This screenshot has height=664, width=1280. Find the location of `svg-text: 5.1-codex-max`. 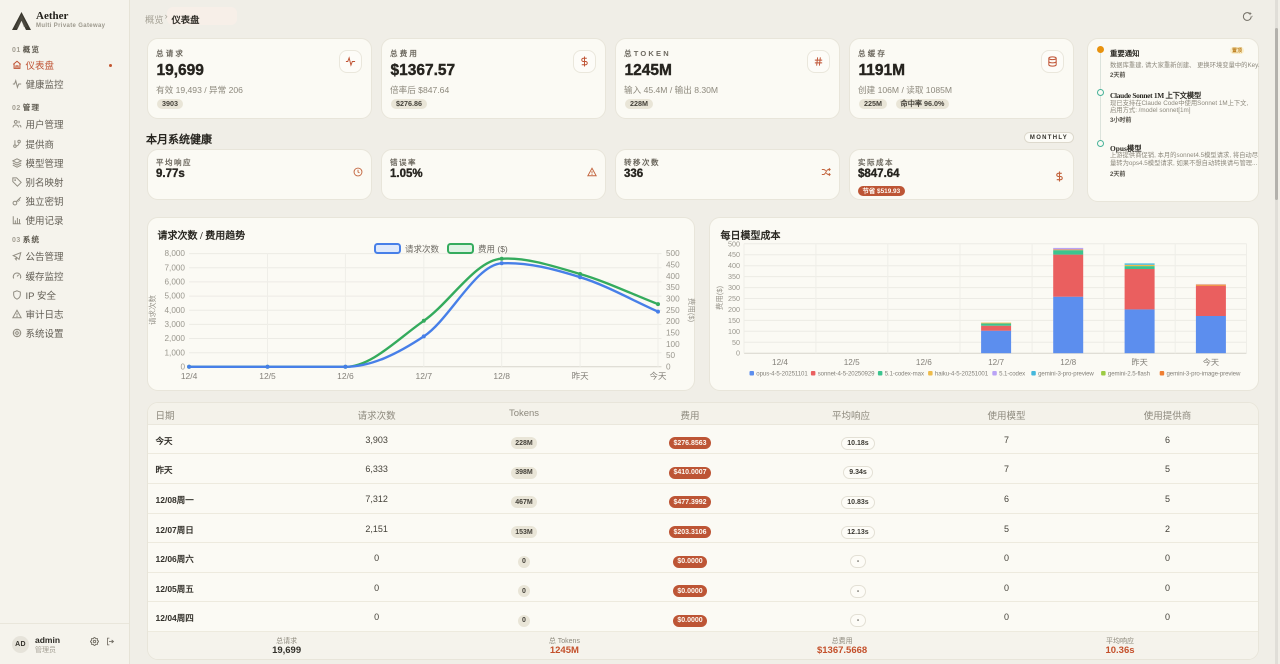

svg-text: 5.1-codex-max is located at coordinates (903, 374).